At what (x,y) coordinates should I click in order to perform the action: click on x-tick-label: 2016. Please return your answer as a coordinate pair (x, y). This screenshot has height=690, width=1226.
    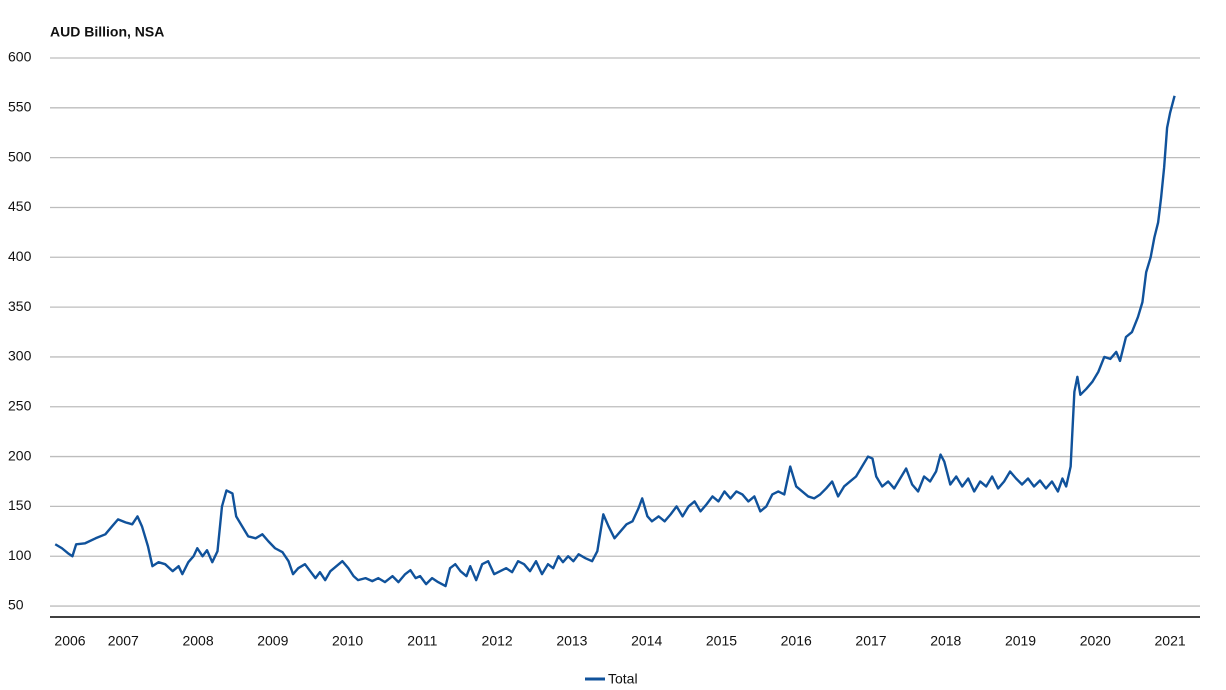
    Looking at the image, I should click on (796, 641).